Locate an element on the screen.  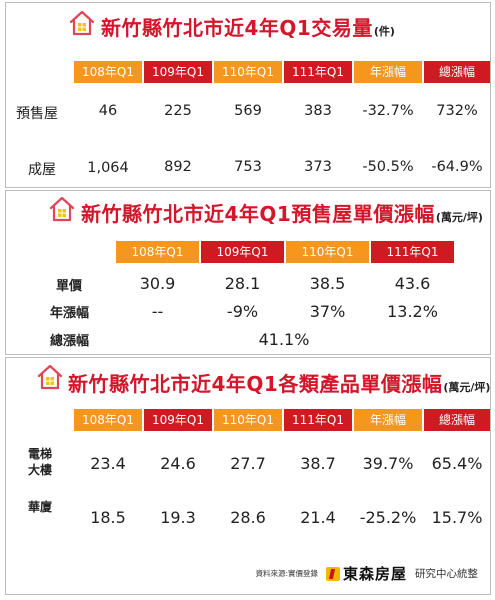
source-note: 資料來源:實價登錄 is located at coordinates (286, 573).